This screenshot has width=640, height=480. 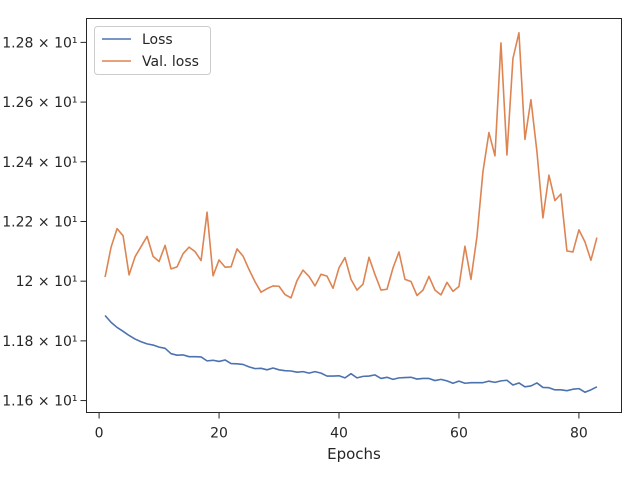 What do you see at coordinates (39, 43) in the screenshot?
I see `y-tick-label: 1.28 × 10¹` at bounding box center [39, 43].